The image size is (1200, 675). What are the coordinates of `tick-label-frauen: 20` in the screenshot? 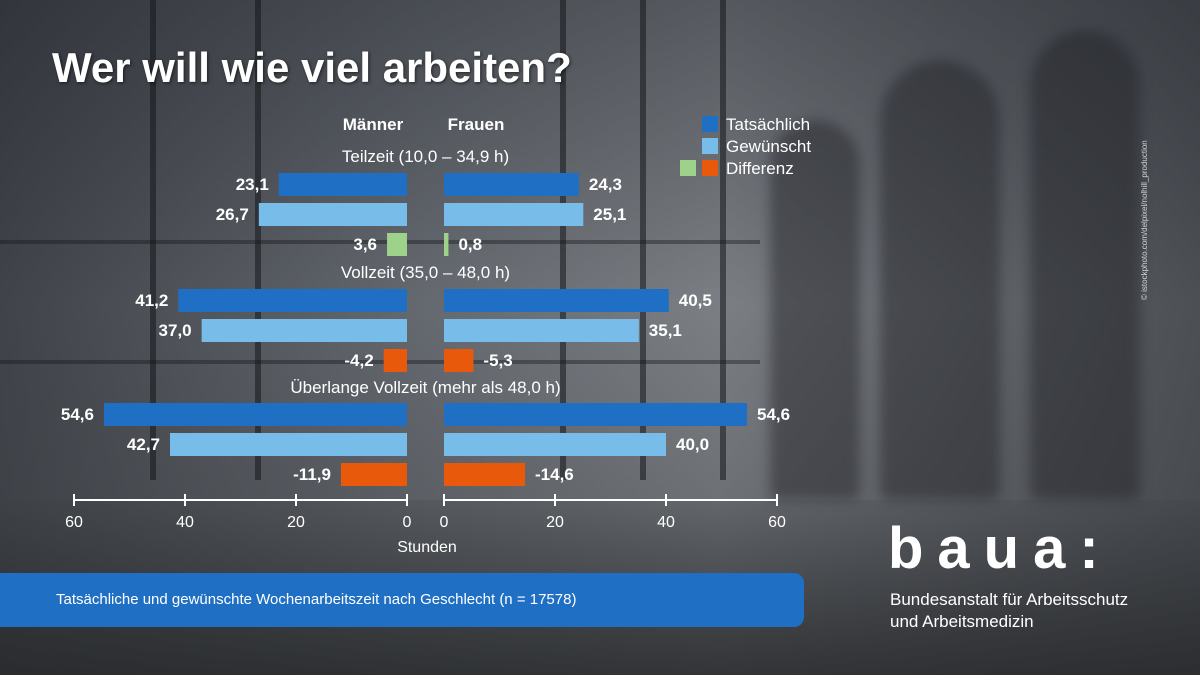 It's located at (555, 522).